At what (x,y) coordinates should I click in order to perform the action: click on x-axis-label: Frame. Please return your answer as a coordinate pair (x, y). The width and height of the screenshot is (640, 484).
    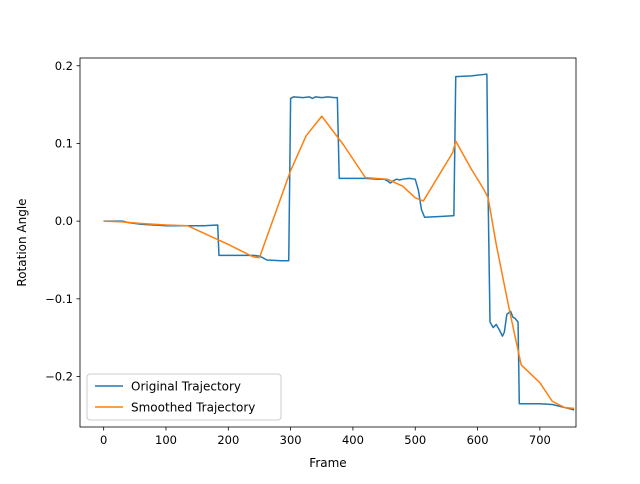
    Looking at the image, I should click on (327, 463).